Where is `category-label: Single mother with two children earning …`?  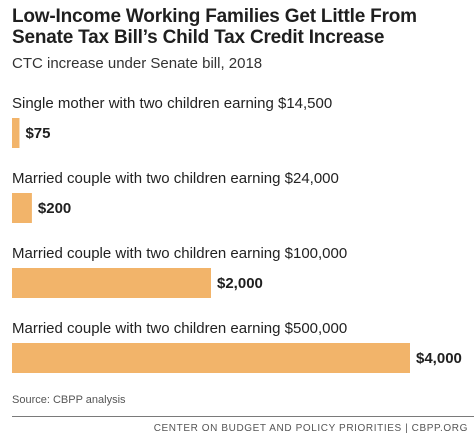
category-label: Single mother with two children earning … is located at coordinates (172, 103).